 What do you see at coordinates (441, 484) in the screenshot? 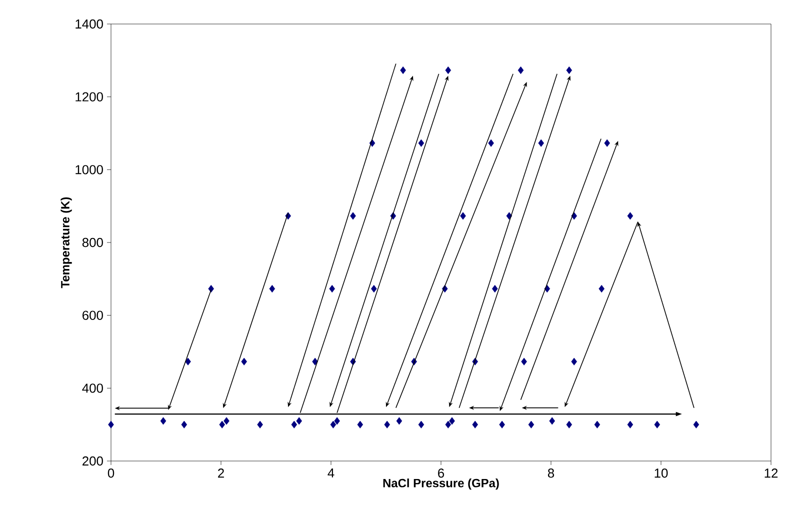
I see `x-axis-title: NaCl Pressure (GPa)` at bounding box center [441, 484].